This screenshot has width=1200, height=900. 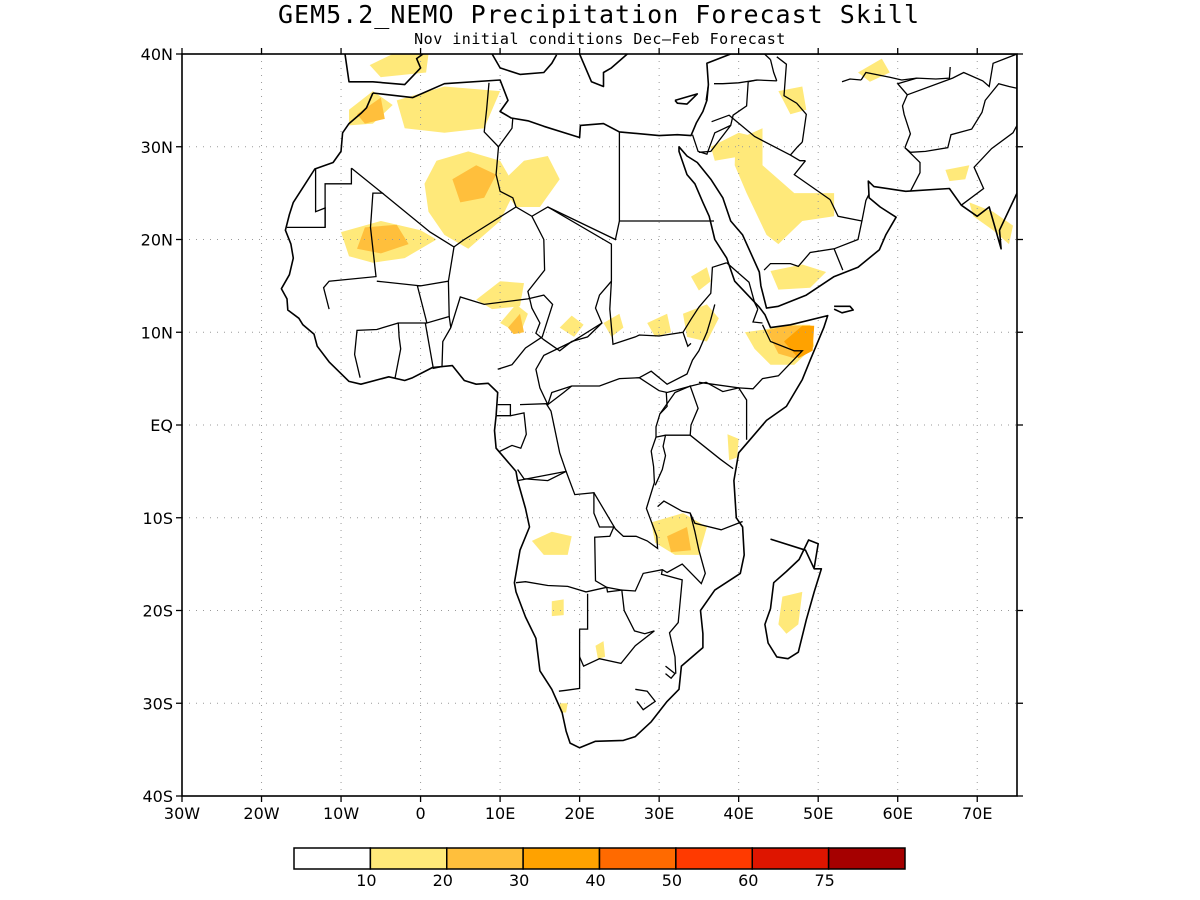 What do you see at coordinates (672, 880) in the screenshot?
I see `colorbar-label: 50` at bounding box center [672, 880].